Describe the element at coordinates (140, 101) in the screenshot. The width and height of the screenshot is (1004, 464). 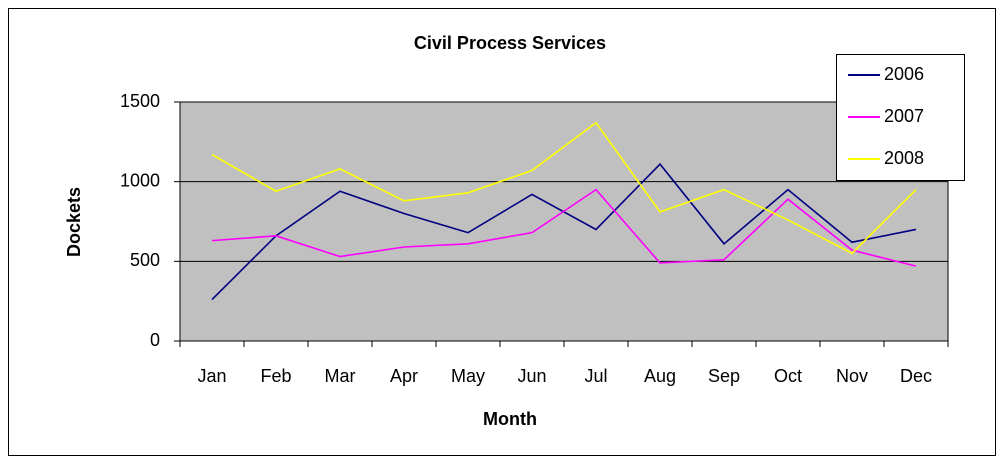
I see `y-tick-label: 1500` at that location.